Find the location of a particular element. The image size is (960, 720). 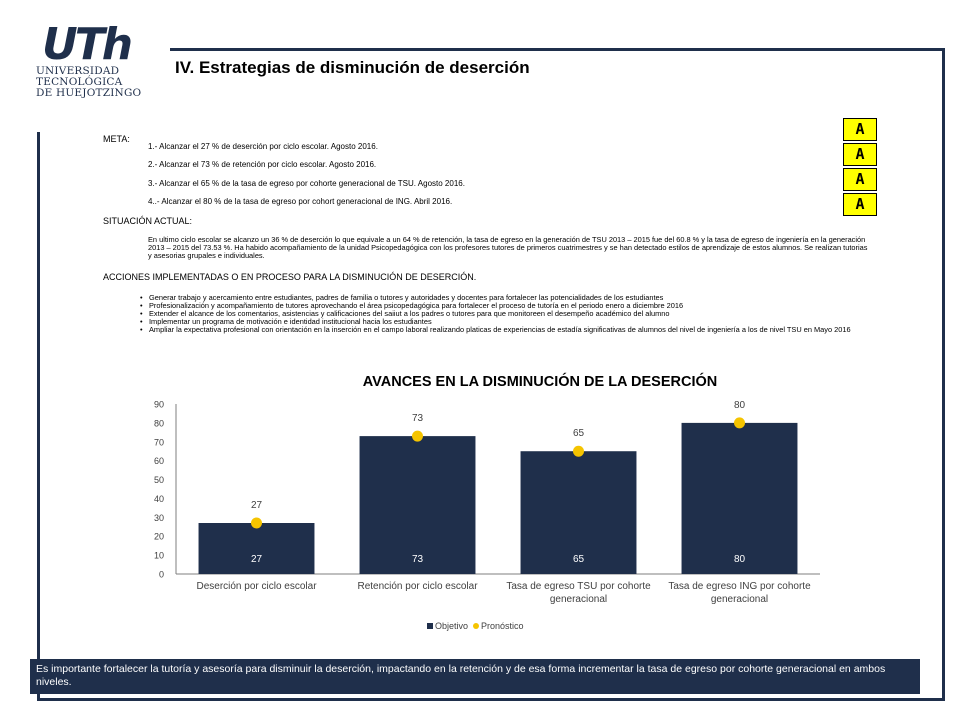

y-tick-label: 0 is located at coordinates (161, 575).